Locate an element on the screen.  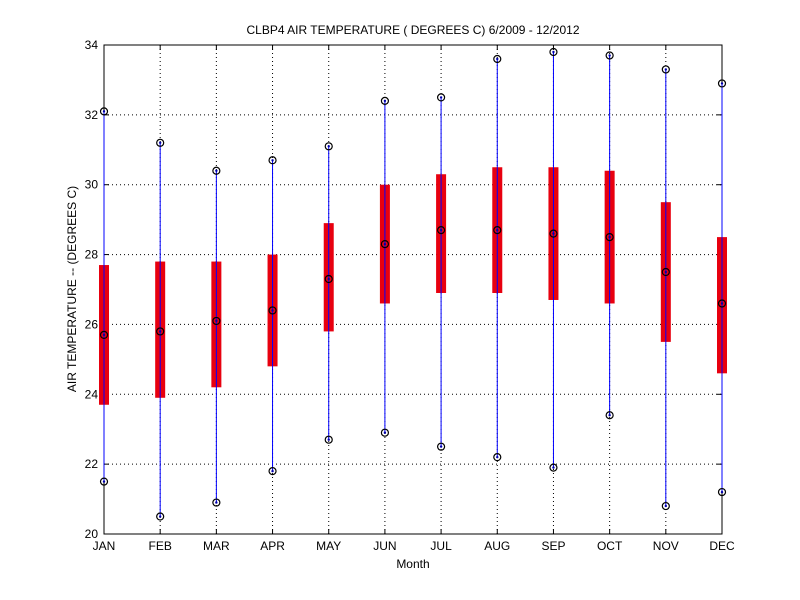
box-oct is located at coordinates (609, 235).